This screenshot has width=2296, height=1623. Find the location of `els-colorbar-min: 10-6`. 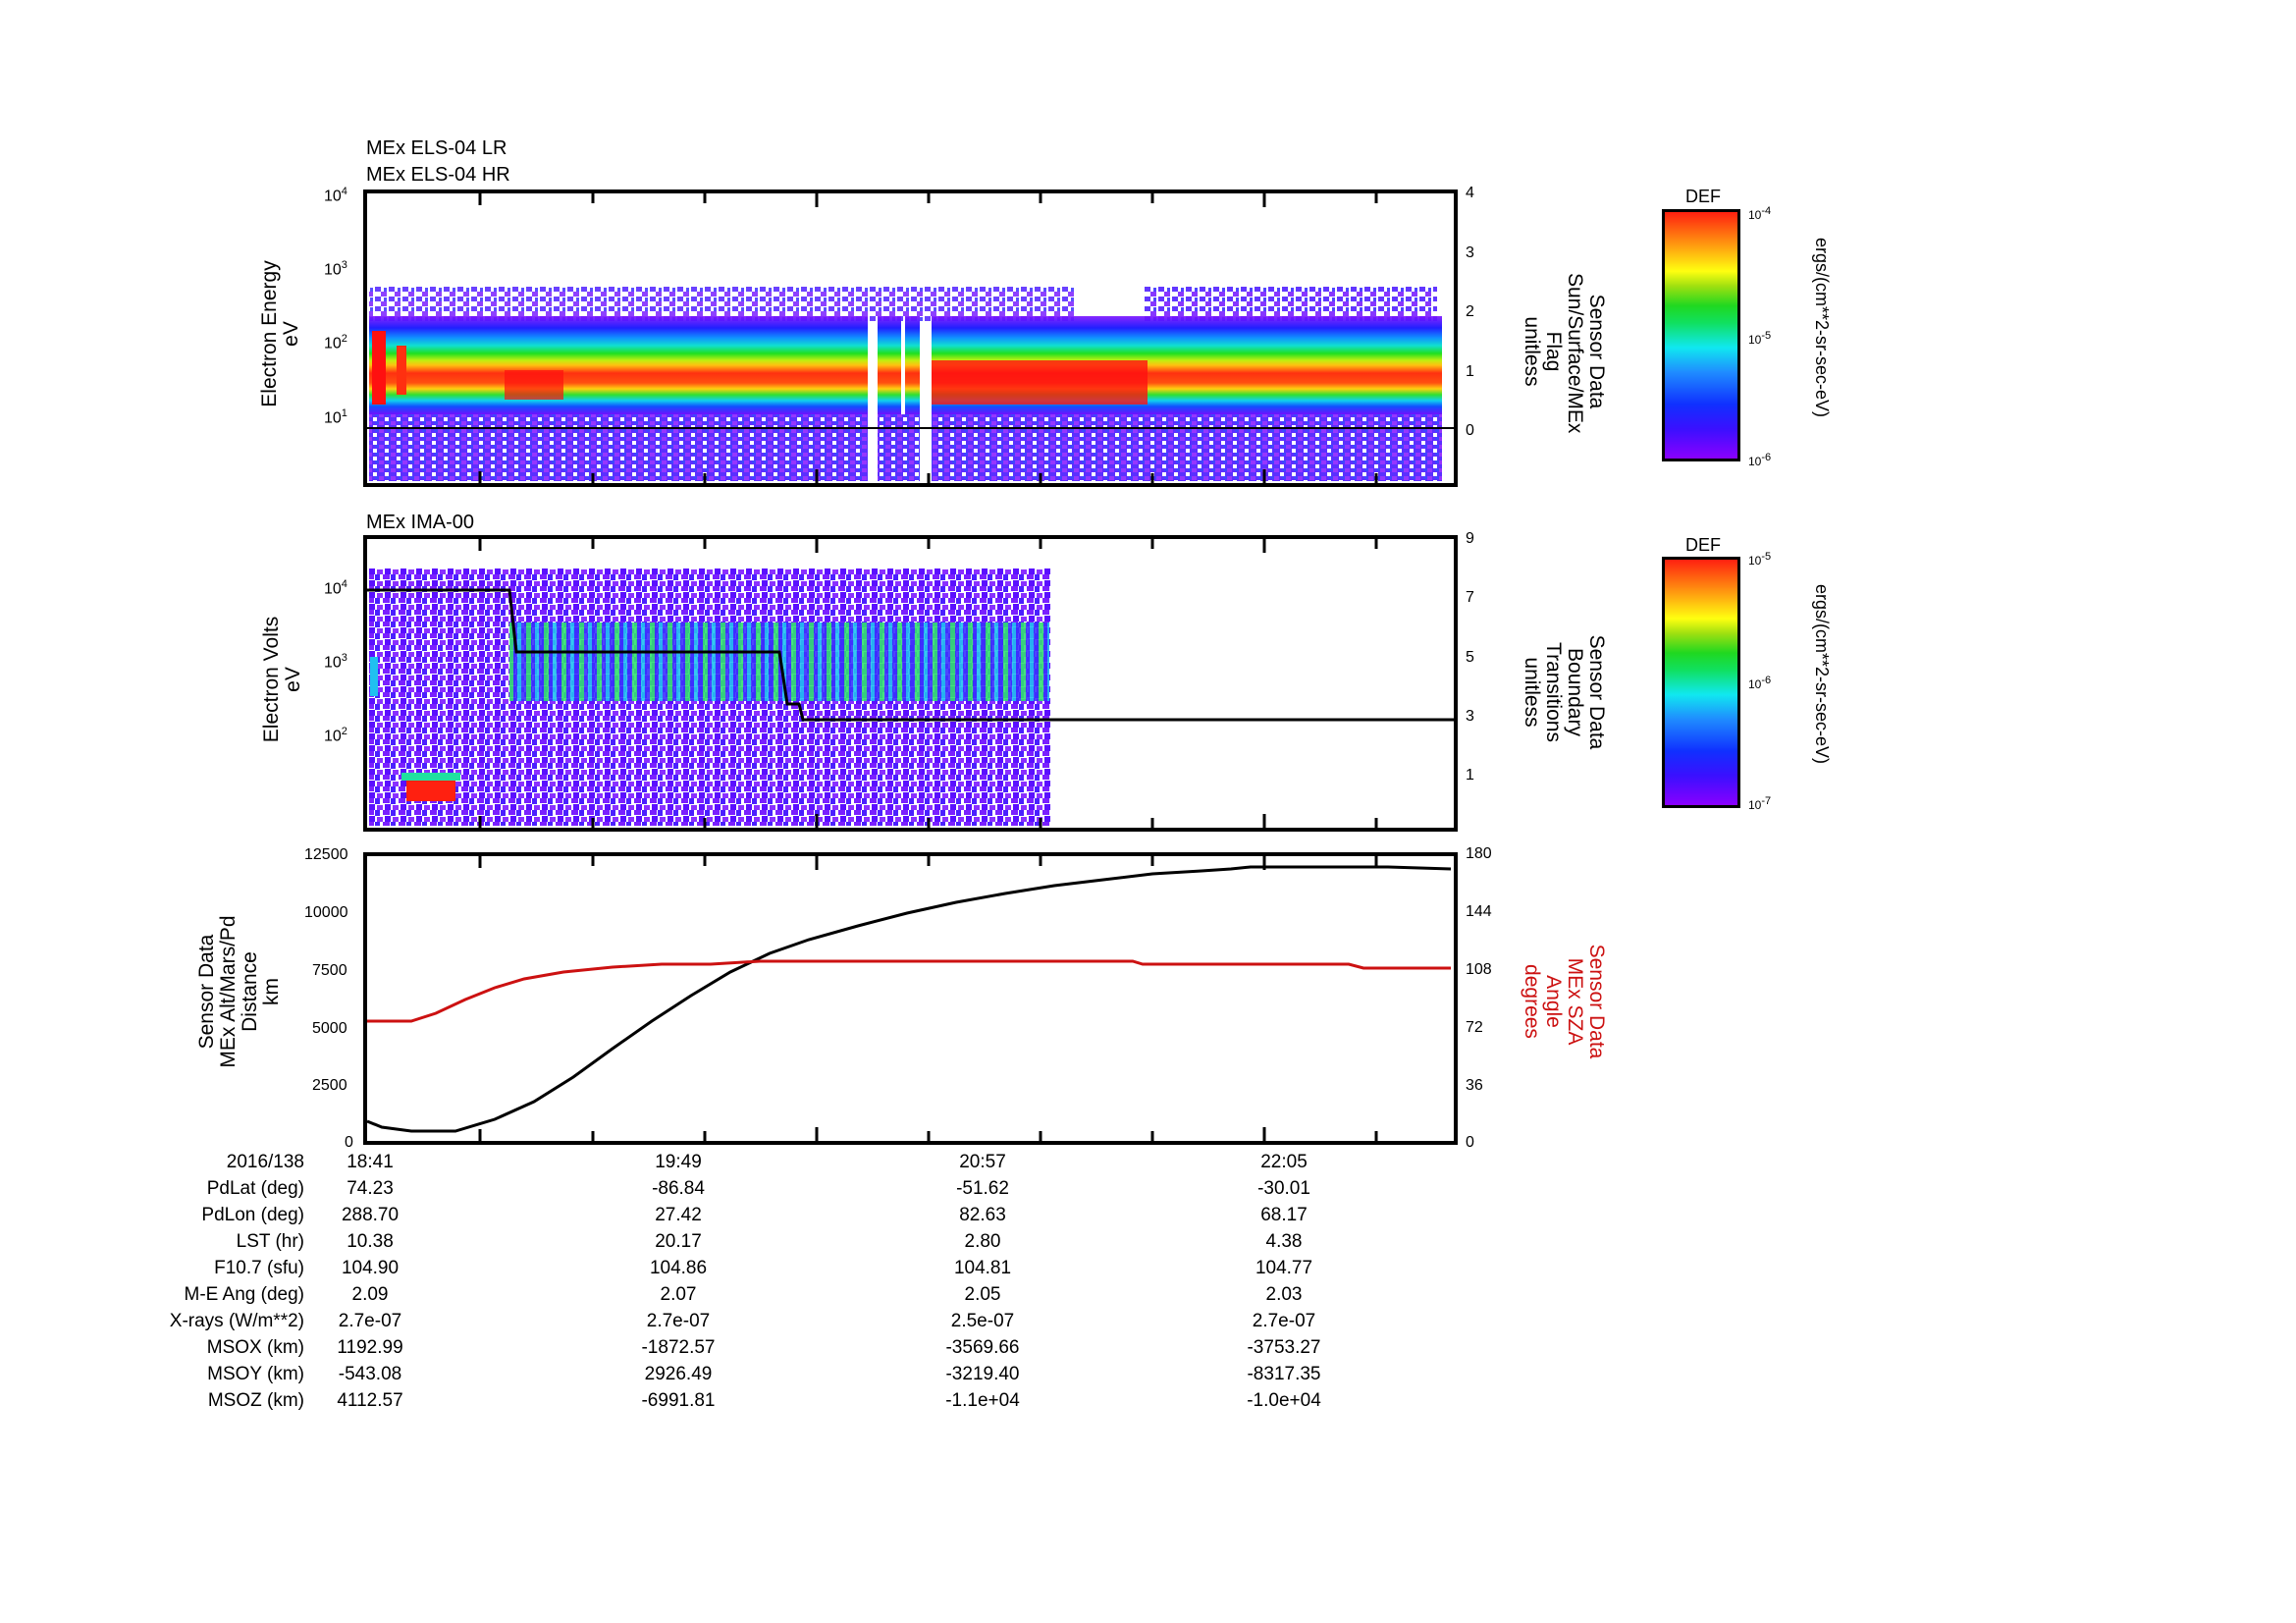

els-colorbar-min: 10-6 is located at coordinates (1760, 460).